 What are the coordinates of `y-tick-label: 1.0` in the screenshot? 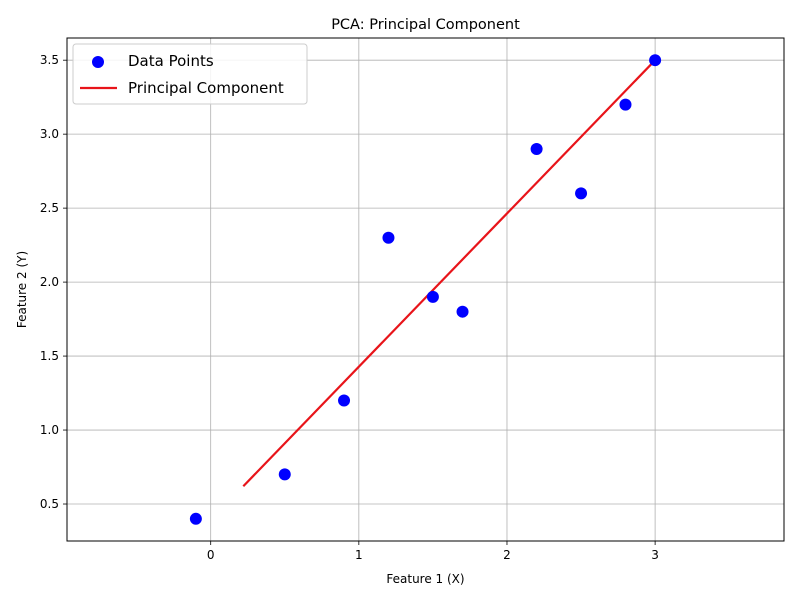 It's located at (49, 430).